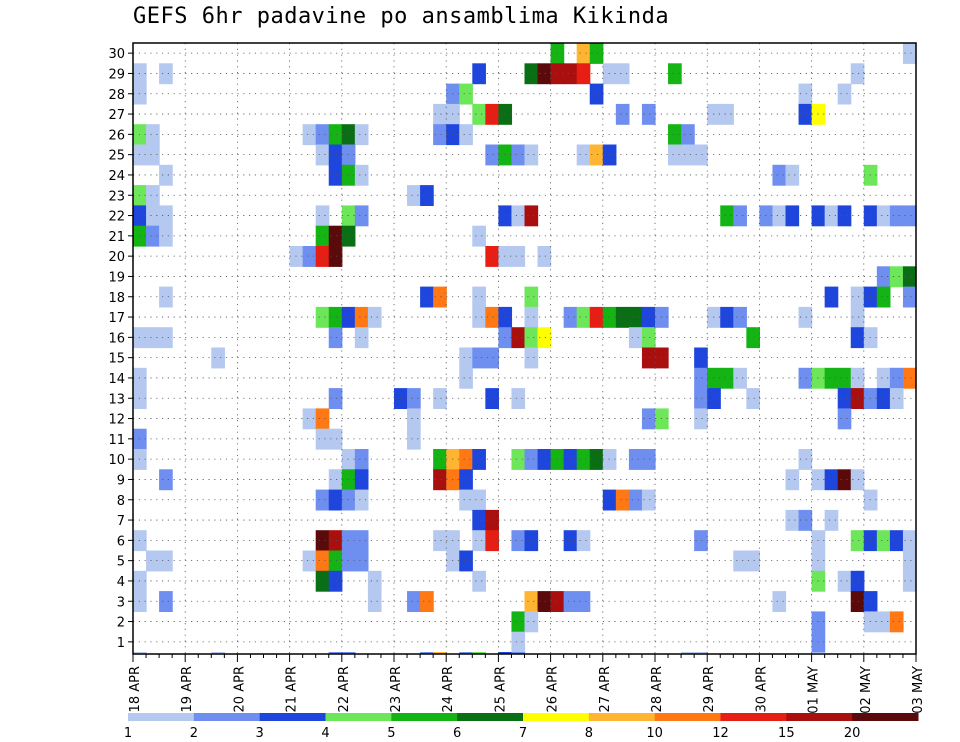 This screenshot has width=960, height=742. Describe the element at coordinates (116, 95) in the screenshot. I see `y-tick-label: 28` at that location.